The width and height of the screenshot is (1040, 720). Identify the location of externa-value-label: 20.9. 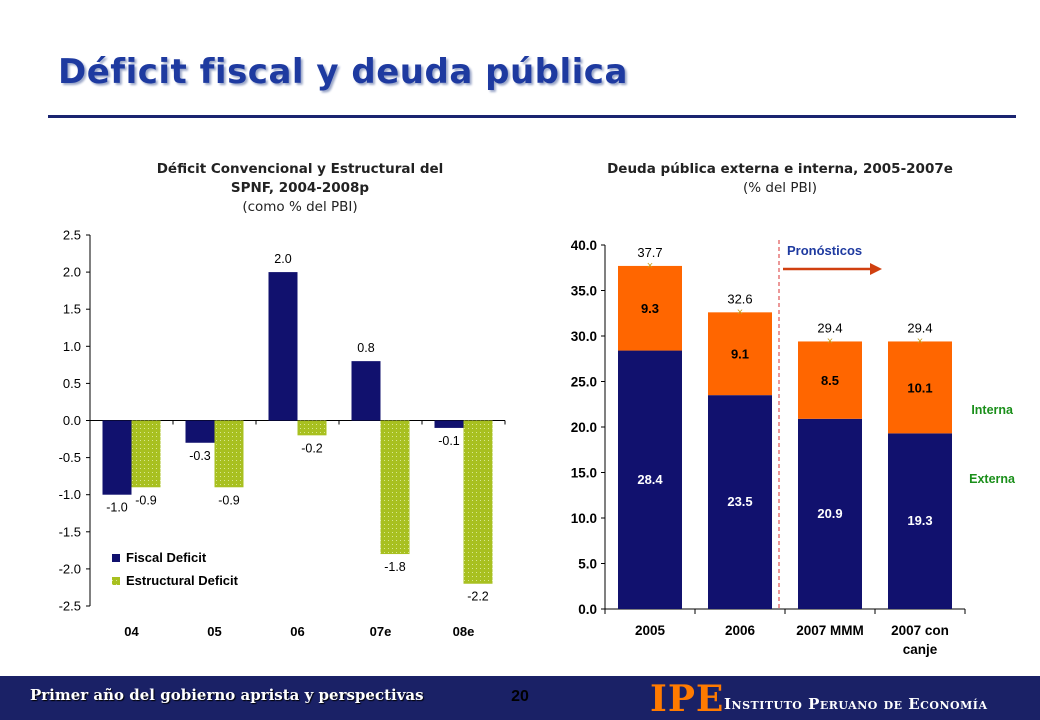
(829, 513).